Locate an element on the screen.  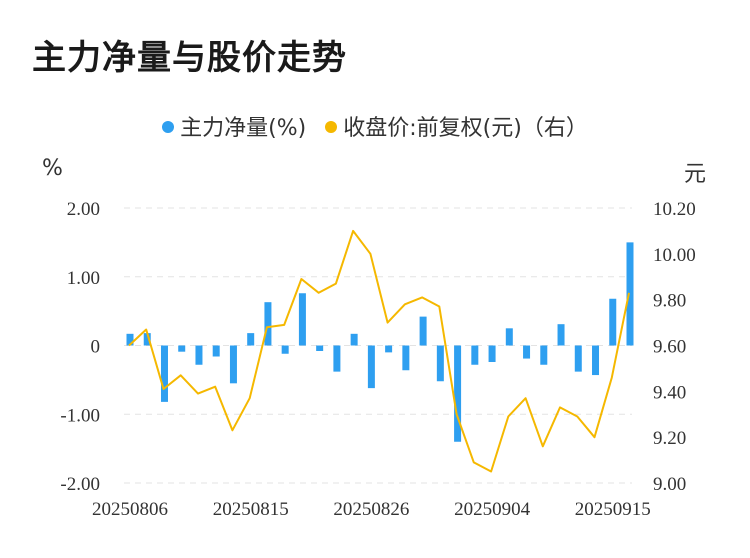
legend-item-main-net: 主力净量(%) is located at coordinates (234, 126).